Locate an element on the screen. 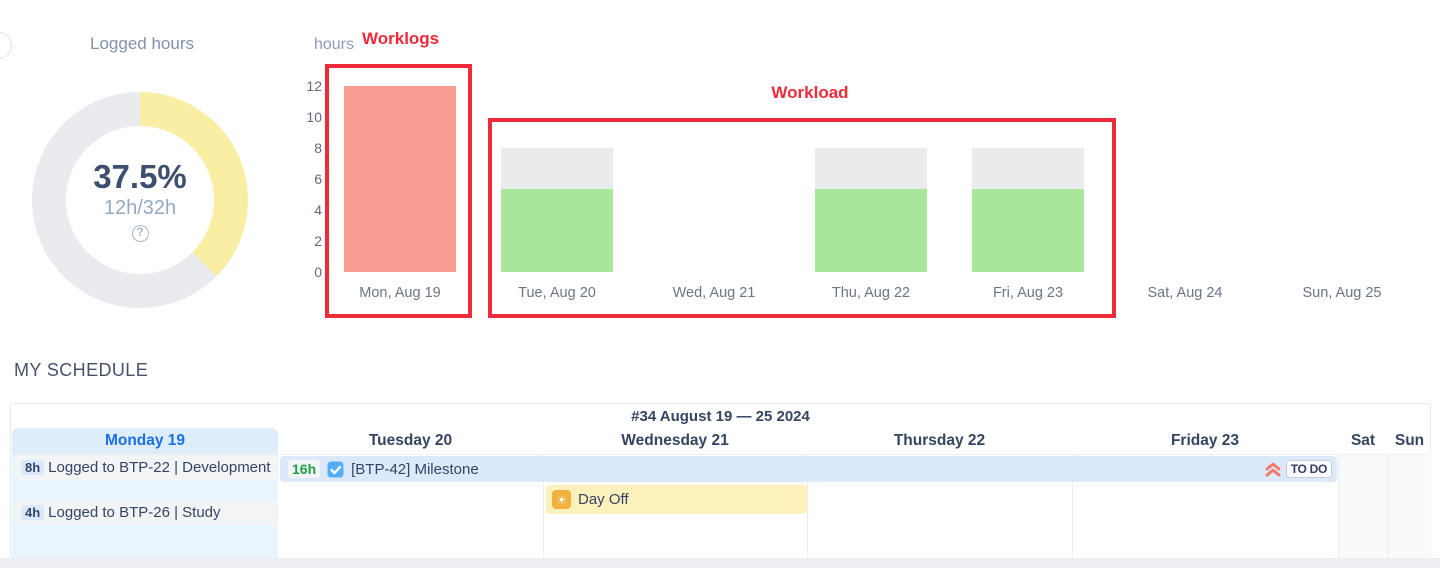 This screenshot has height=568, width=1440. x-axis-day-label: Thu, Aug 22 is located at coordinates (871, 293).